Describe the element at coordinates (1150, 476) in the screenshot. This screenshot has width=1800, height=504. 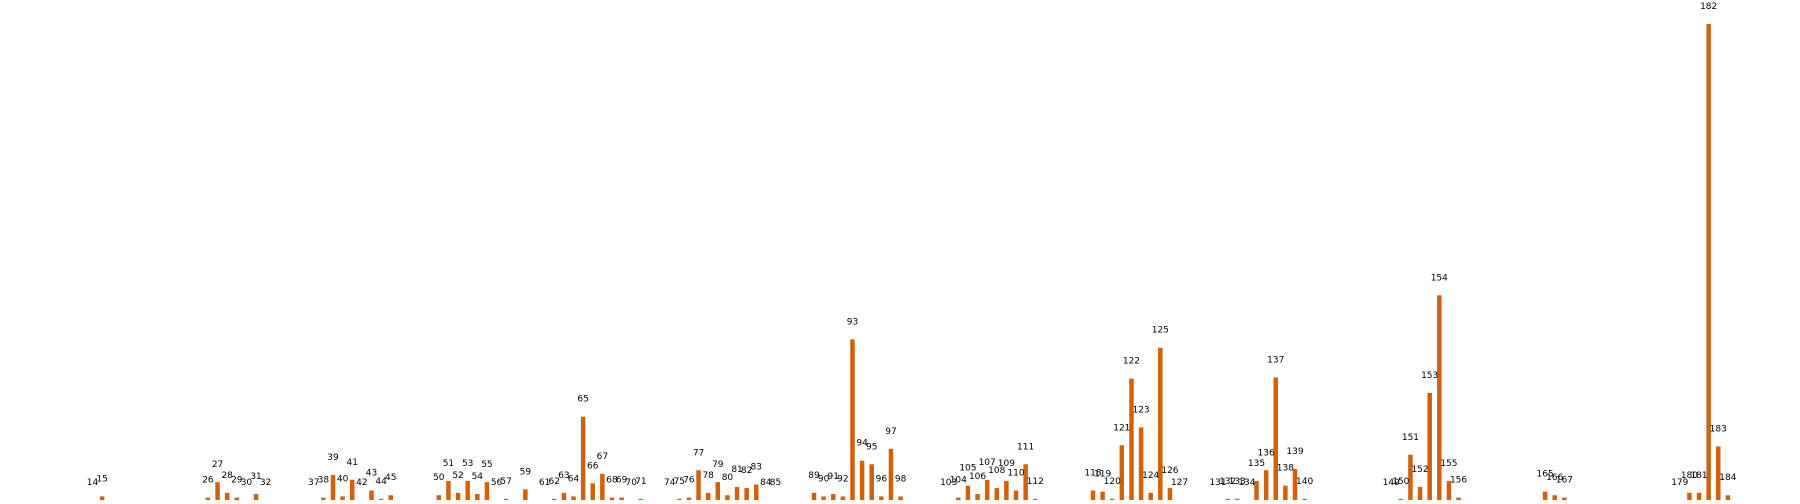
I see `data-label-124: 124` at that location.